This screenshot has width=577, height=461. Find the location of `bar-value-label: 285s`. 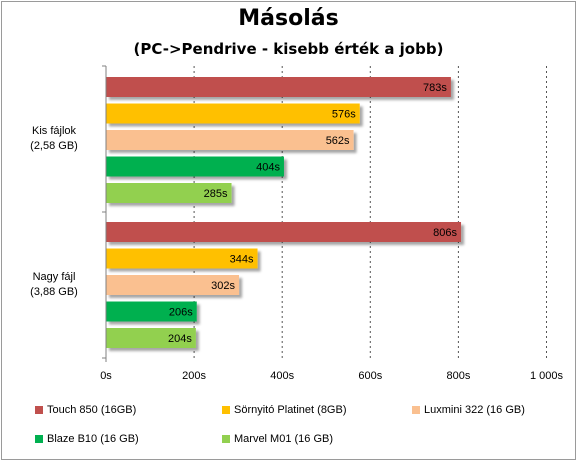

bar-value-label: 285s is located at coordinates (216, 194).